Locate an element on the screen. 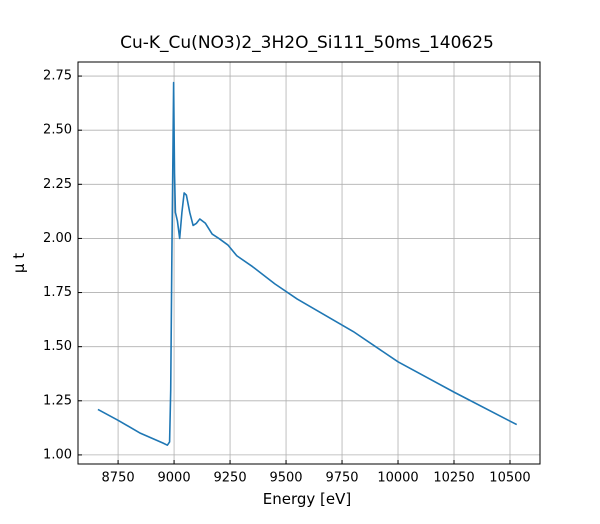  x-tick-label: 9250 is located at coordinates (230, 478).